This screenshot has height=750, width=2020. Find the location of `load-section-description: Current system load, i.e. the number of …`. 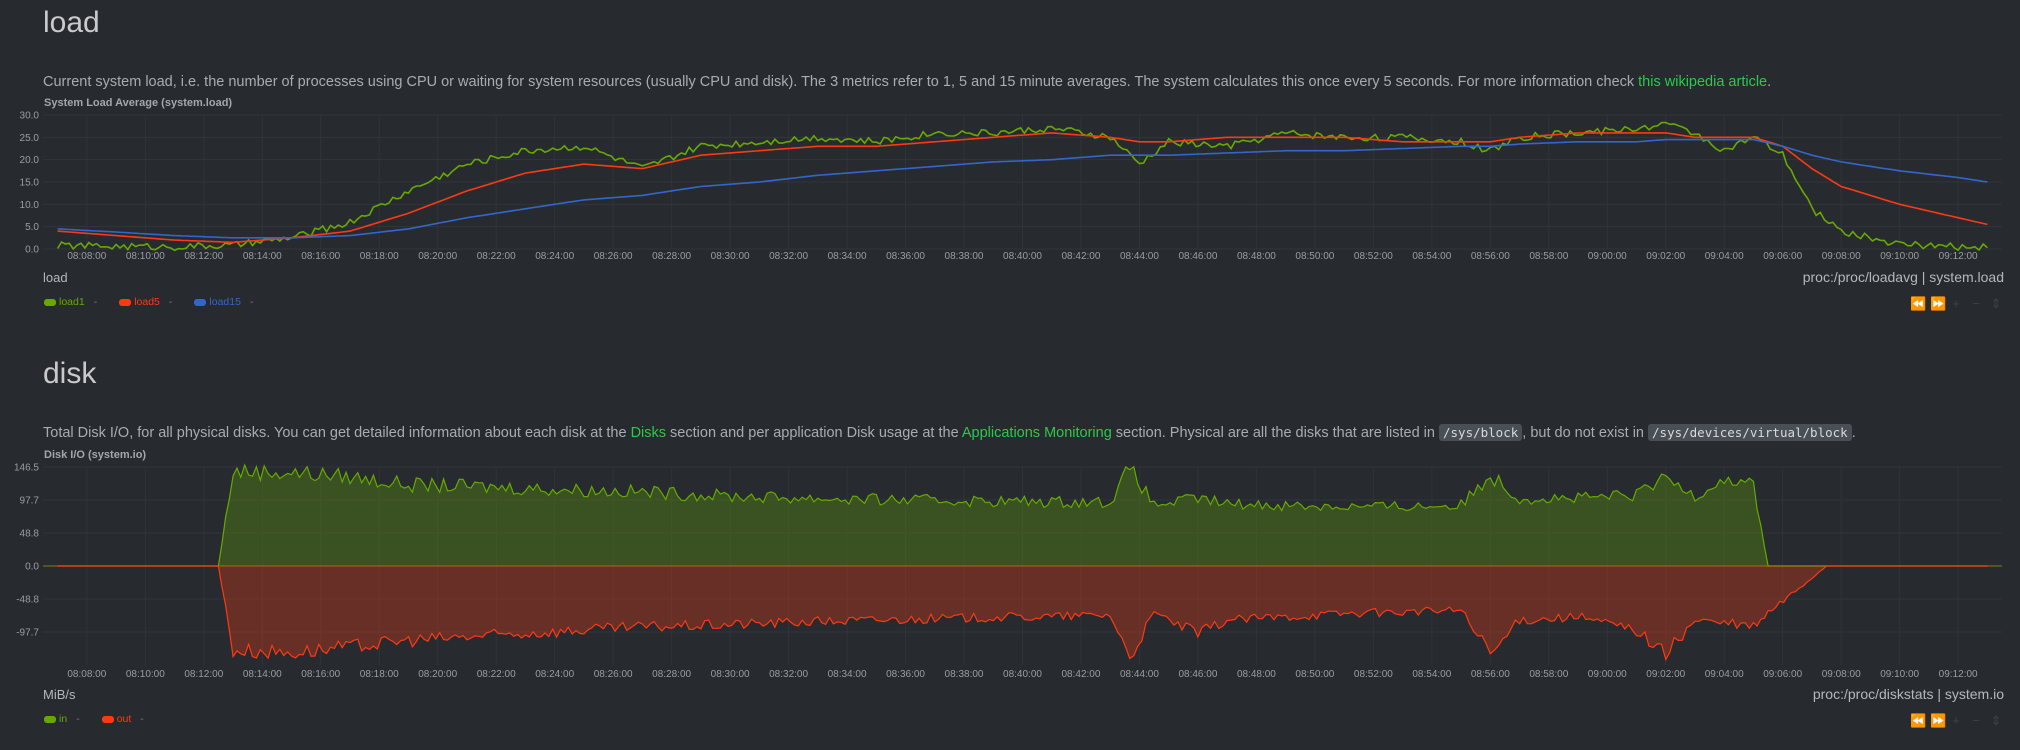

load-section-description: Current system load, i.e. the number of … is located at coordinates (907, 82).